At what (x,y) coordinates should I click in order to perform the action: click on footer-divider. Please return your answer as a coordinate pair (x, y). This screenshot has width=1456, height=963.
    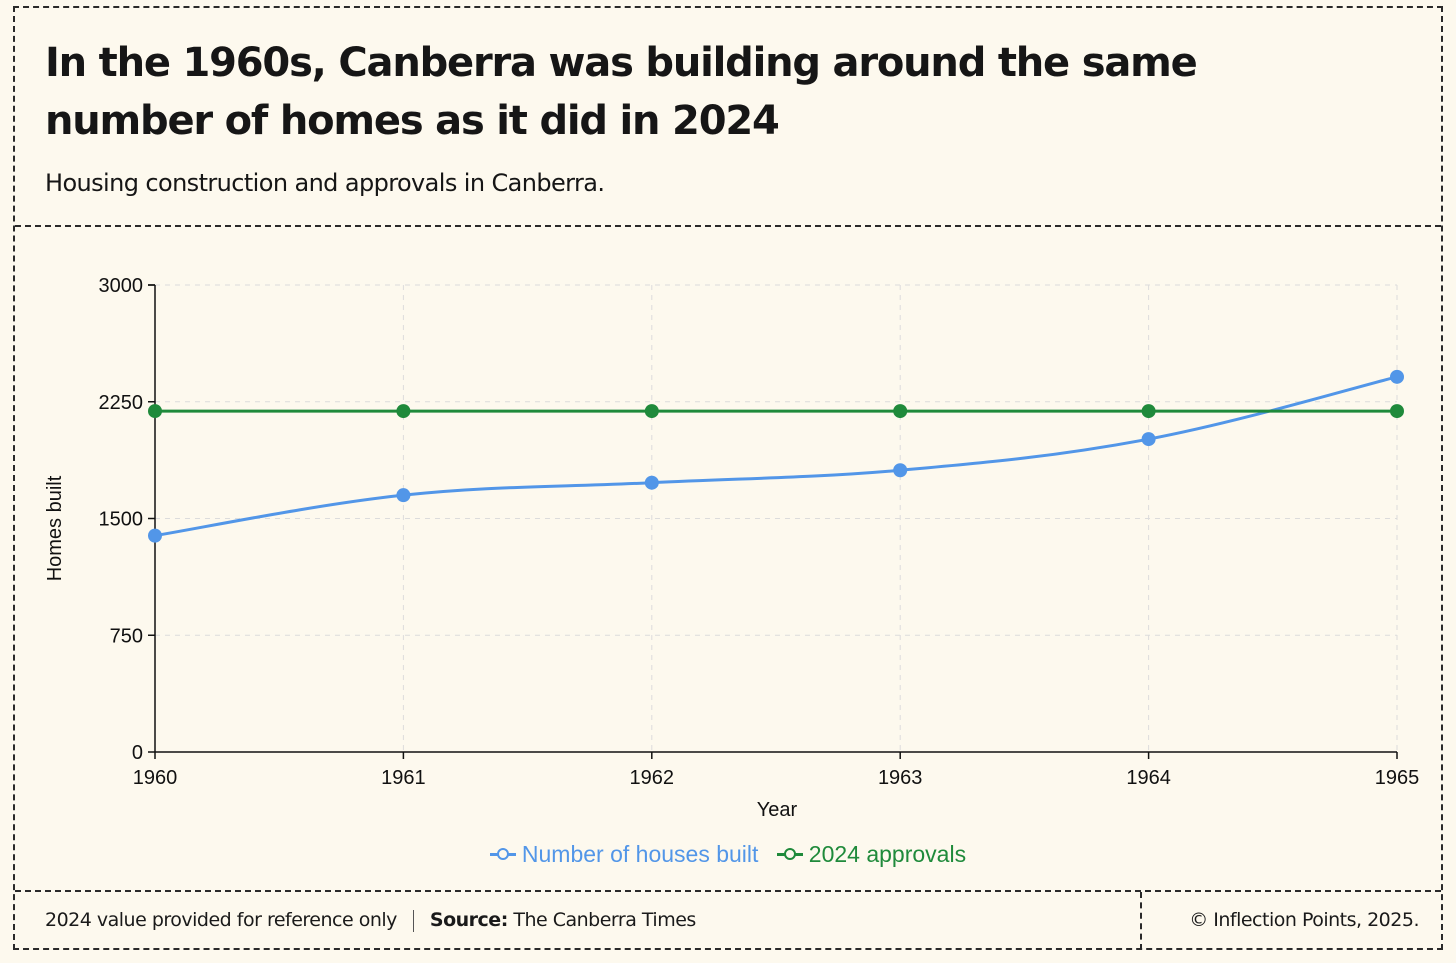
    Looking at the image, I should click on (413, 920).